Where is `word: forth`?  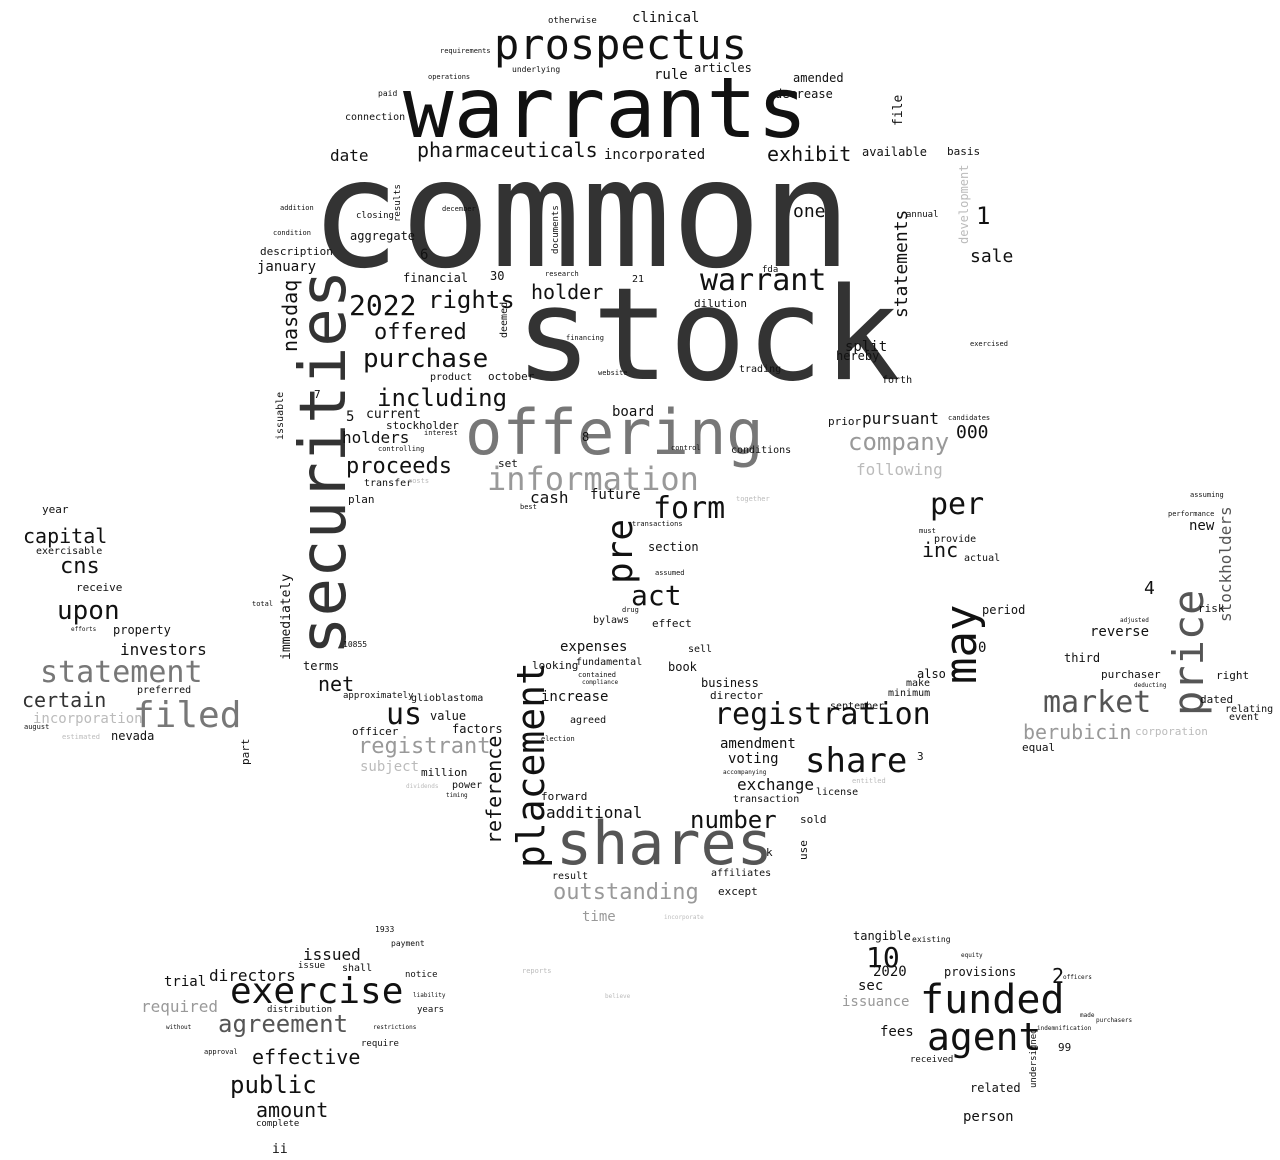
word: forth is located at coordinates (897, 380).